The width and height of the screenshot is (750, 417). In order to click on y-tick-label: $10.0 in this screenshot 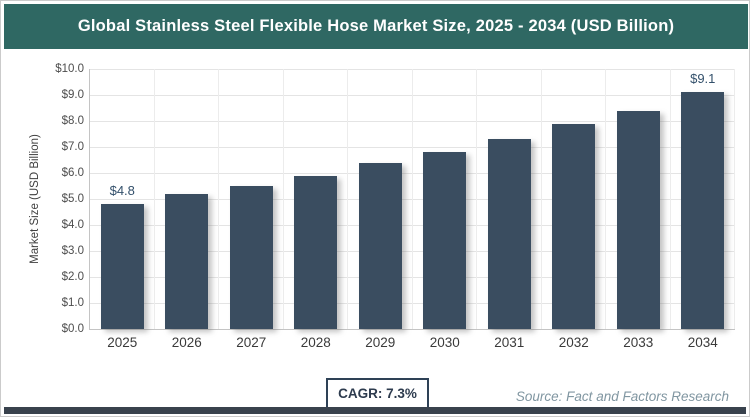, I will do `click(69, 69)`.